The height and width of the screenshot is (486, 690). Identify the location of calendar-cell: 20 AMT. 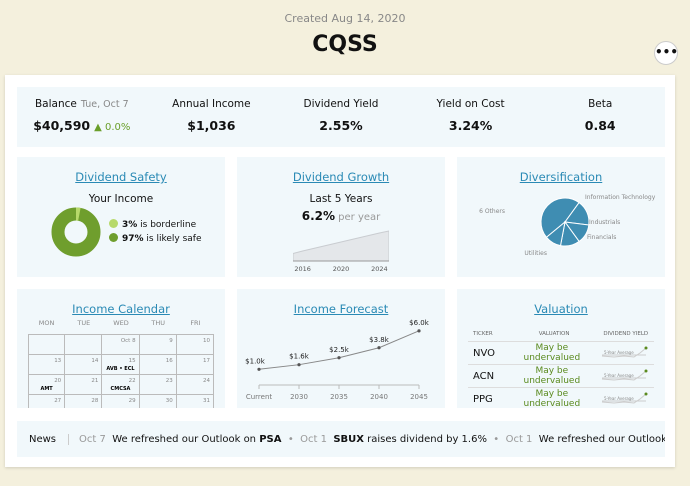
(47, 385).